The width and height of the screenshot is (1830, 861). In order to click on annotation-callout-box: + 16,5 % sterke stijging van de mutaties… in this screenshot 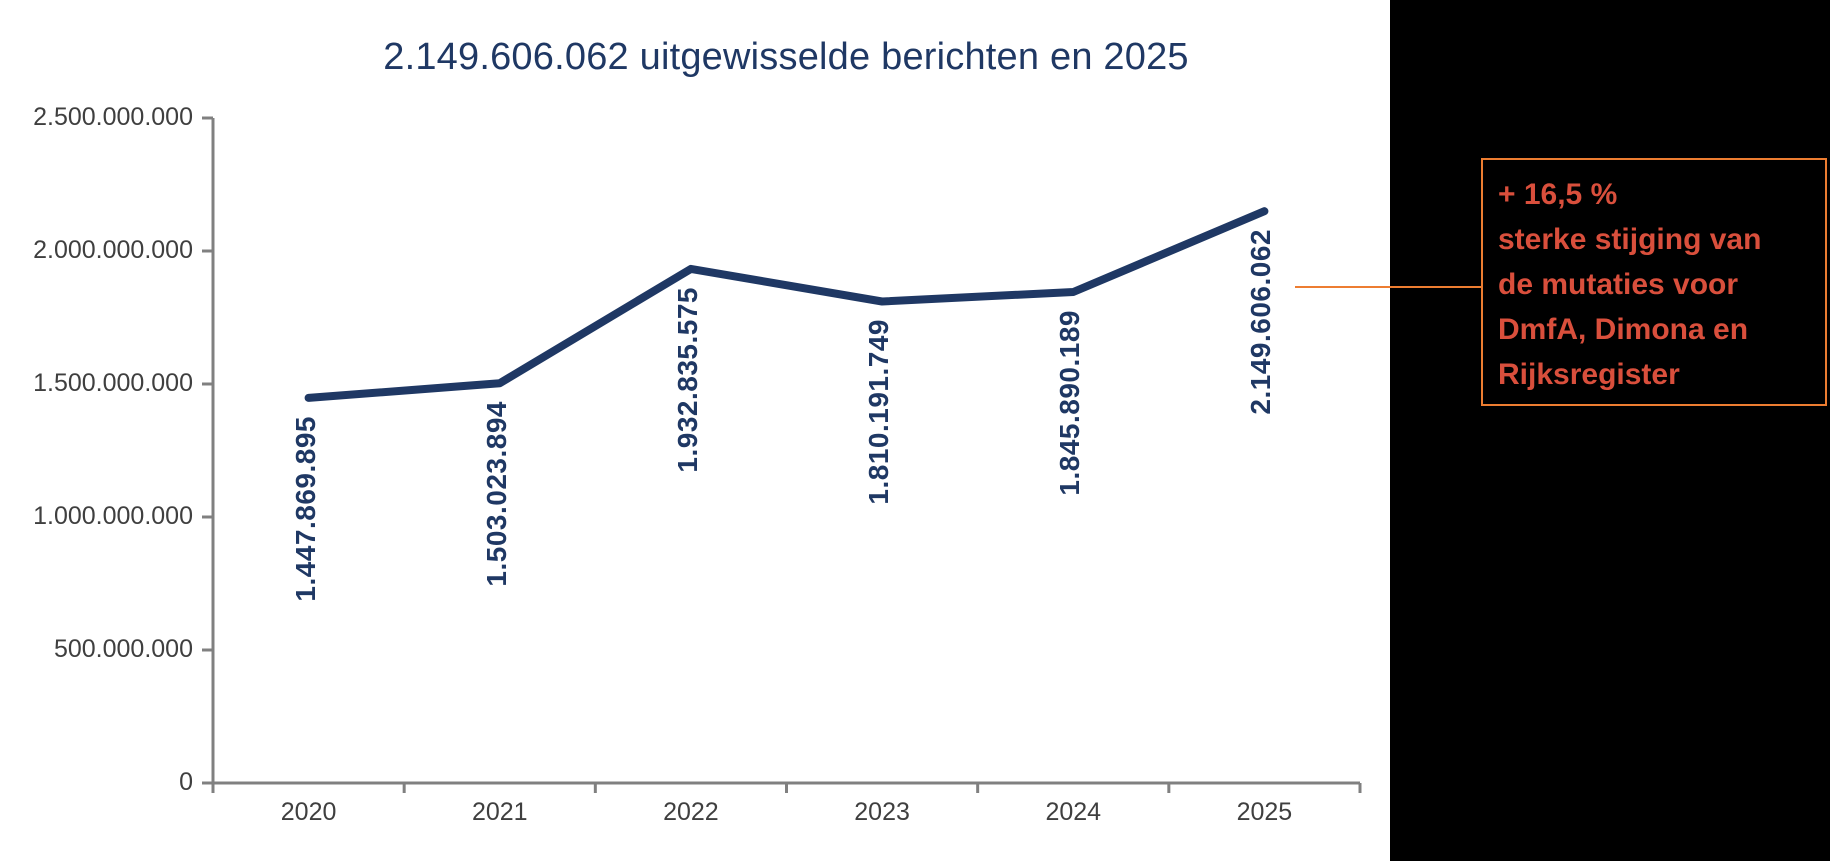, I will do `click(1654, 282)`.